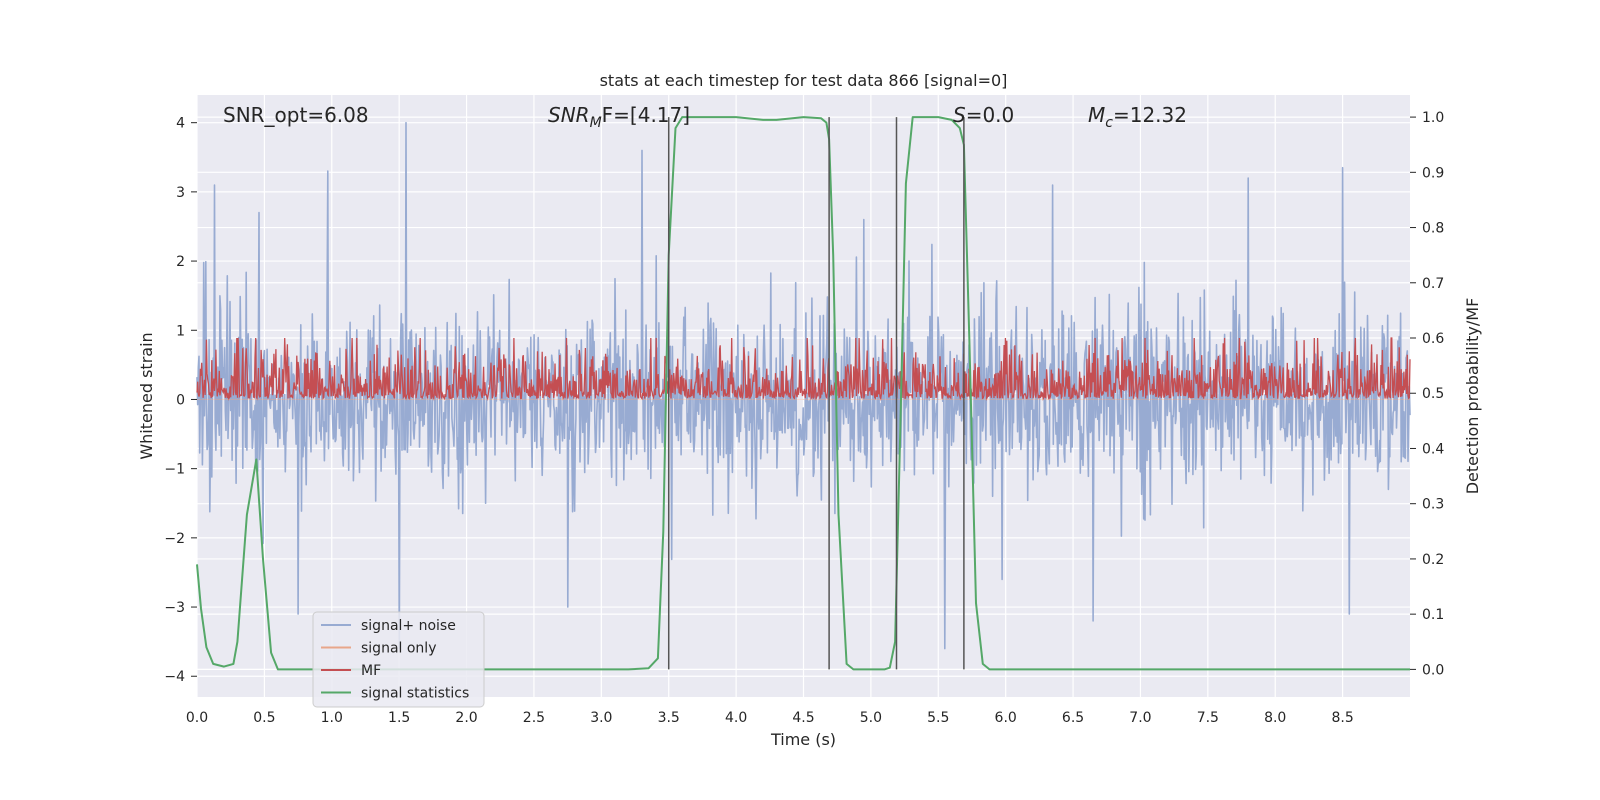  Describe the element at coordinates (1275, 718) in the screenshot. I see `x-tick-label: 8.0` at that location.